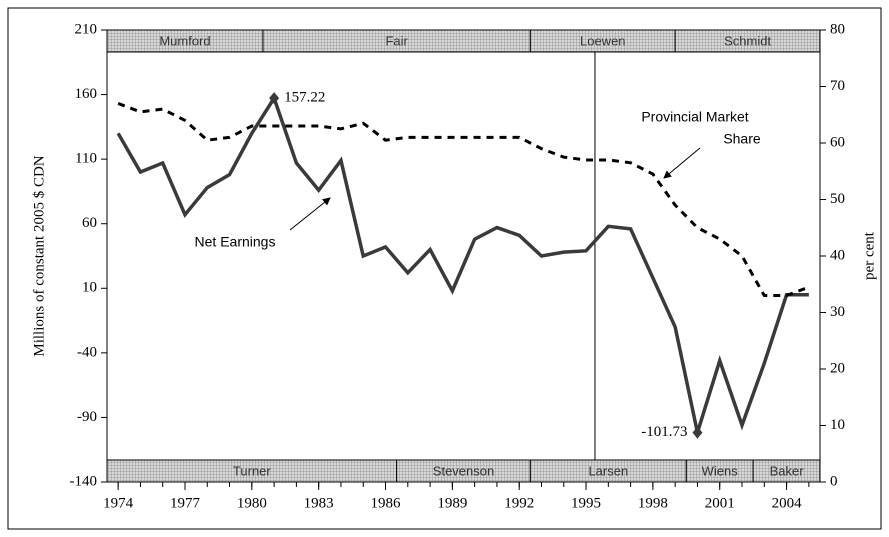  Describe the element at coordinates (837, 142) in the screenshot. I see `y2-tick-label: 60` at that location.